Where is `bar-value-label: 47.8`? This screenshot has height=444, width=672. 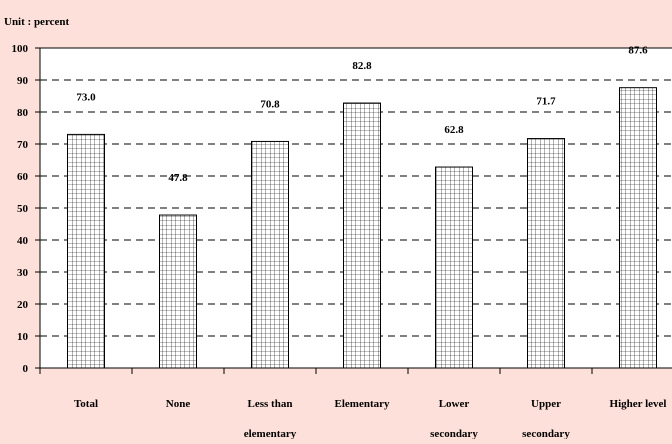
bar-value-label: 47.8 is located at coordinates (178, 178).